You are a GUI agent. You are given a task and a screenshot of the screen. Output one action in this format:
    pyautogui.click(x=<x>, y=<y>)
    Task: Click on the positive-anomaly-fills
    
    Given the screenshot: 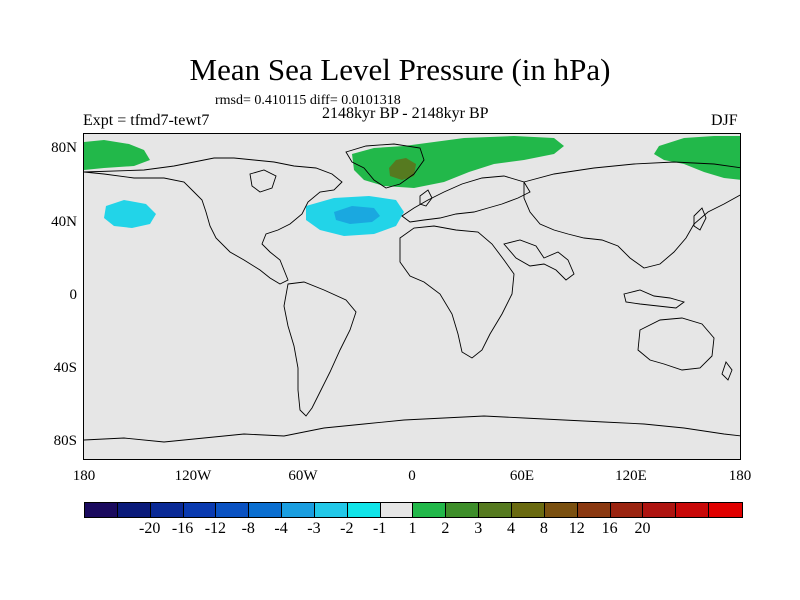 What is the action you would take?
    pyautogui.click(x=412, y=162)
    